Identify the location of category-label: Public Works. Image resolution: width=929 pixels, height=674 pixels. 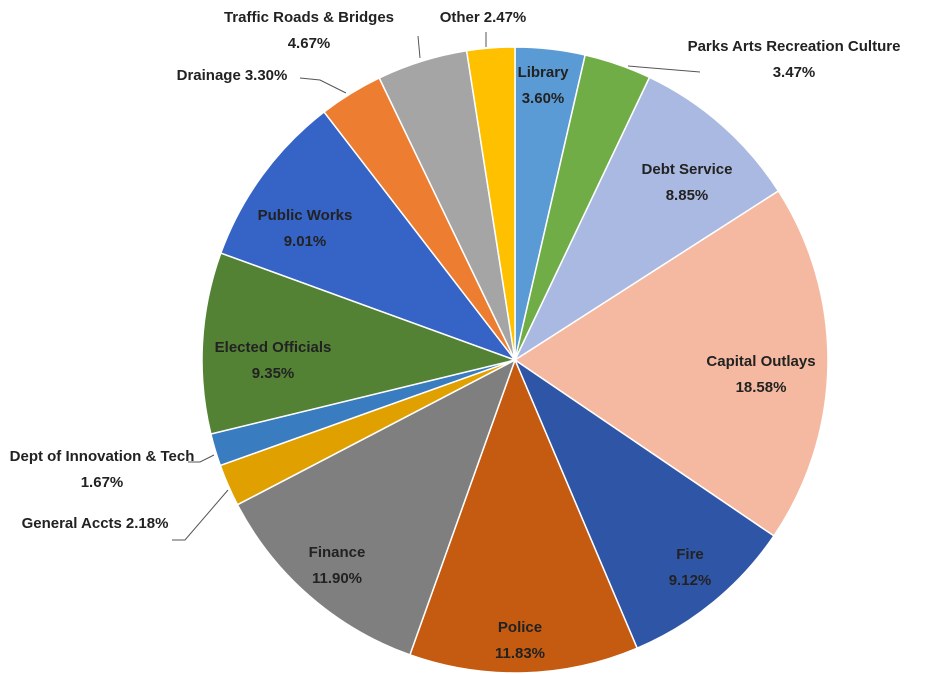
(305, 215).